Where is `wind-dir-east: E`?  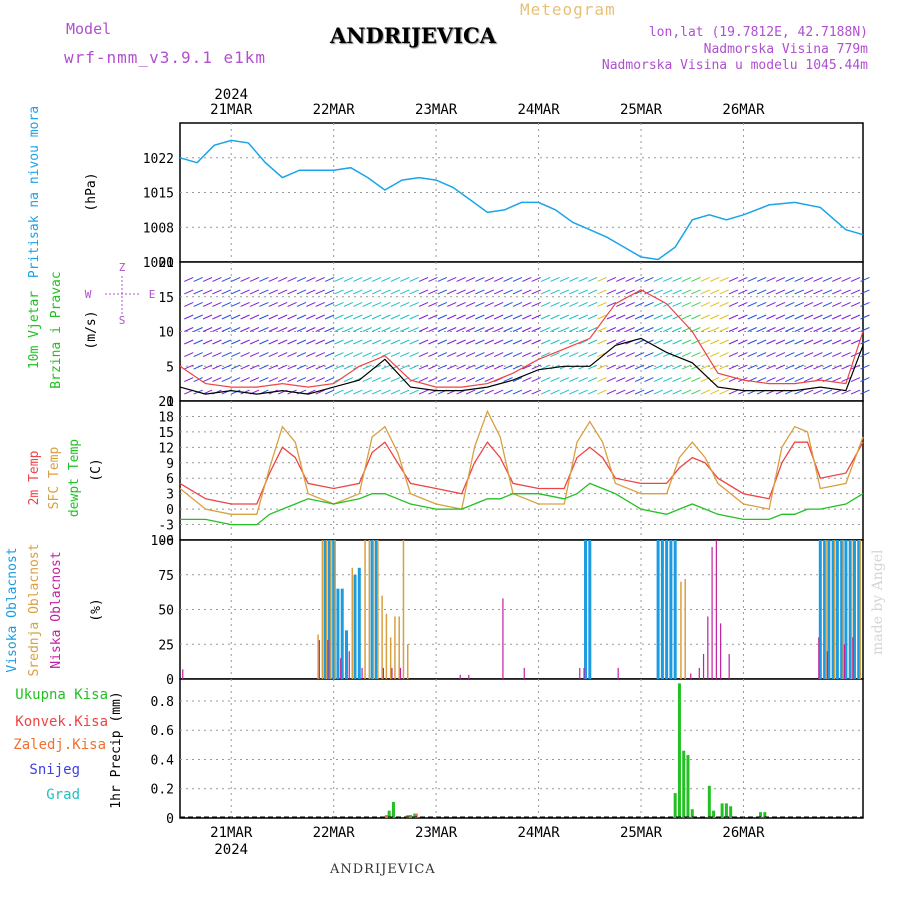
wind-dir-east: E is located at coordinates (152, 294).